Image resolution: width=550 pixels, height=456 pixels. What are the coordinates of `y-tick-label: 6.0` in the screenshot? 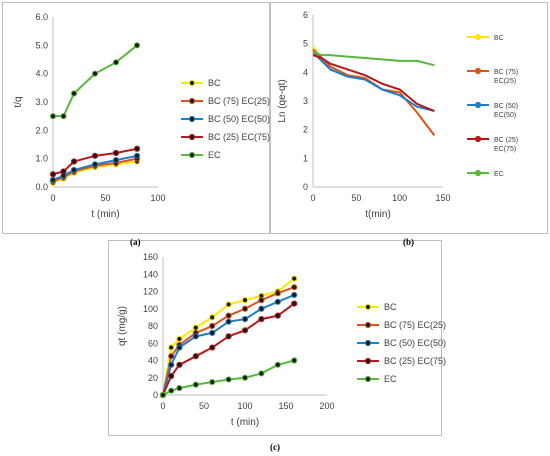 It's located at (41, 17).